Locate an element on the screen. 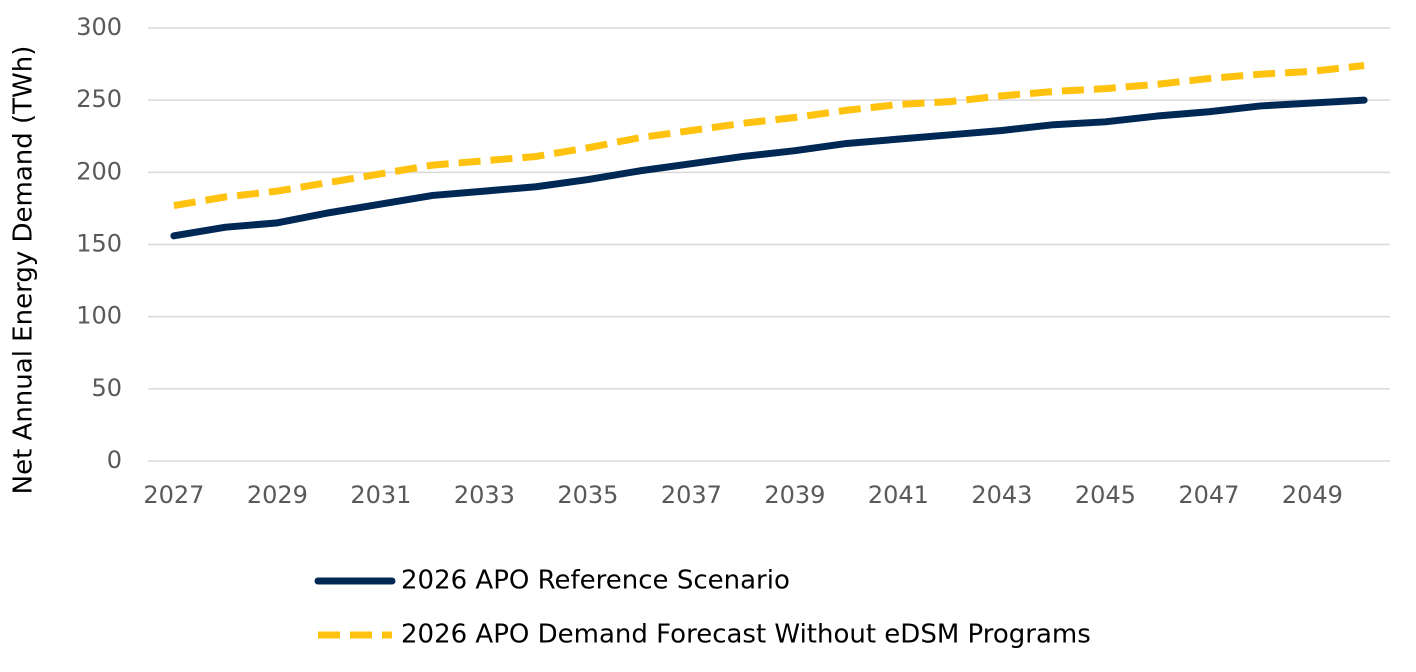 This screenshot has height=672, width=1416. y-tick-label: 50 is located at coordinates (106, 388).